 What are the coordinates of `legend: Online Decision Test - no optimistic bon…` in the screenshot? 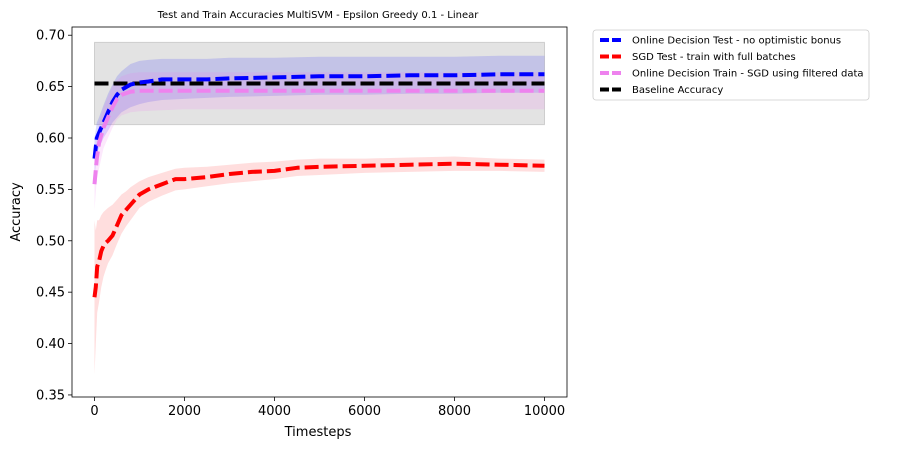 It's located at (731, 65).